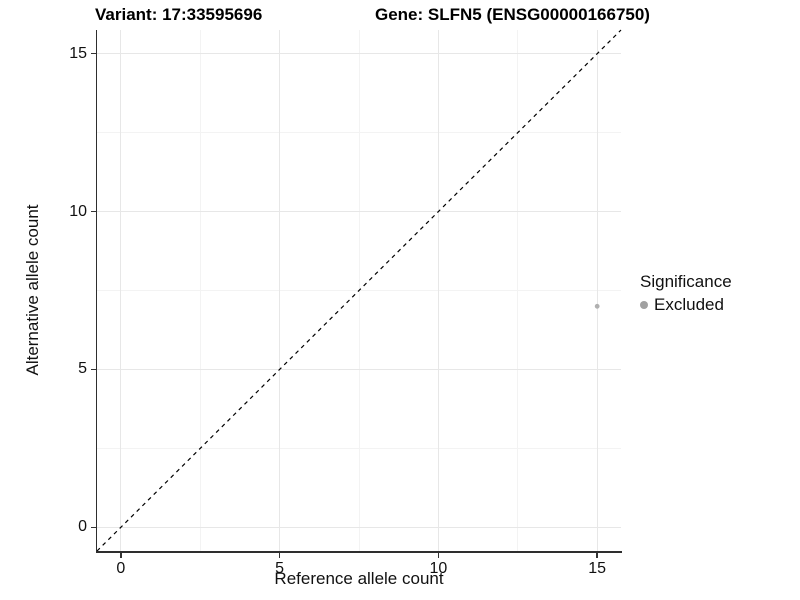 The height and width of the screenshot is (600, 800). Describe the element at coordinates (644, 305) in the screenshot. I see `excluded-dot-icon` at that location.